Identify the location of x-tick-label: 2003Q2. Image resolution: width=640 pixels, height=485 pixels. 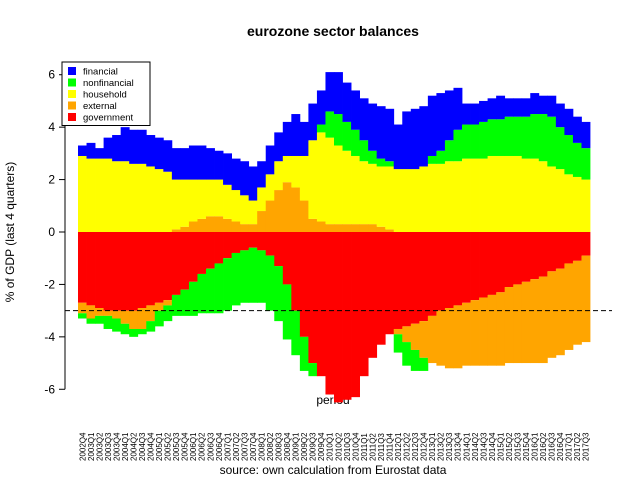
(99, 446).